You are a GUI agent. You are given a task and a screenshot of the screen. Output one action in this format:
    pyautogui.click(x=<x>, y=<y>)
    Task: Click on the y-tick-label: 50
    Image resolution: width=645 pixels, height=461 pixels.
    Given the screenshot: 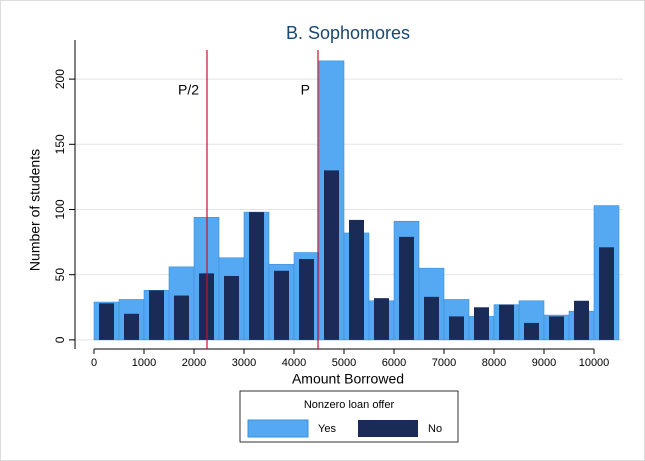 What is the action you would take?
    pyautogui.click(x=60, y=275)
    